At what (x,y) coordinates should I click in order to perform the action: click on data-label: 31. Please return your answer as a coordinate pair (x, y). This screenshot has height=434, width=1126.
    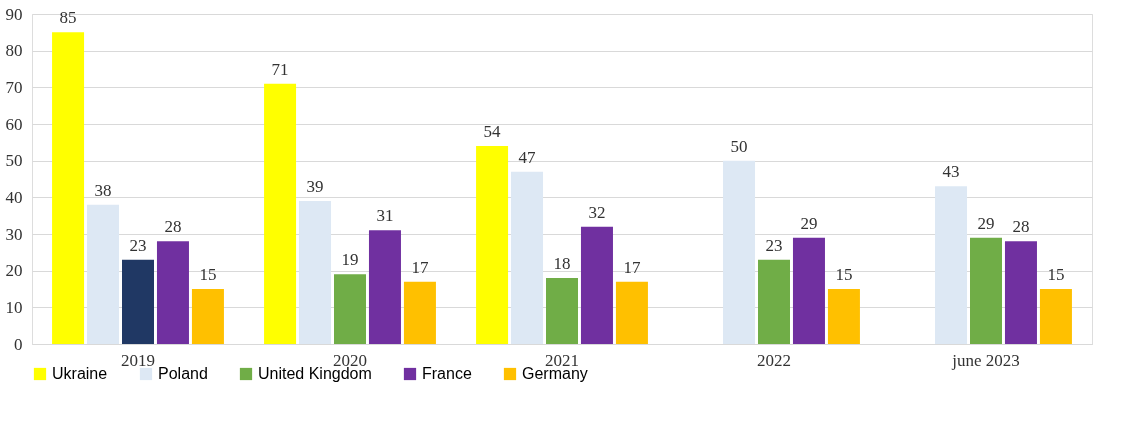
    Looking at the image, I should click on (385, 216).